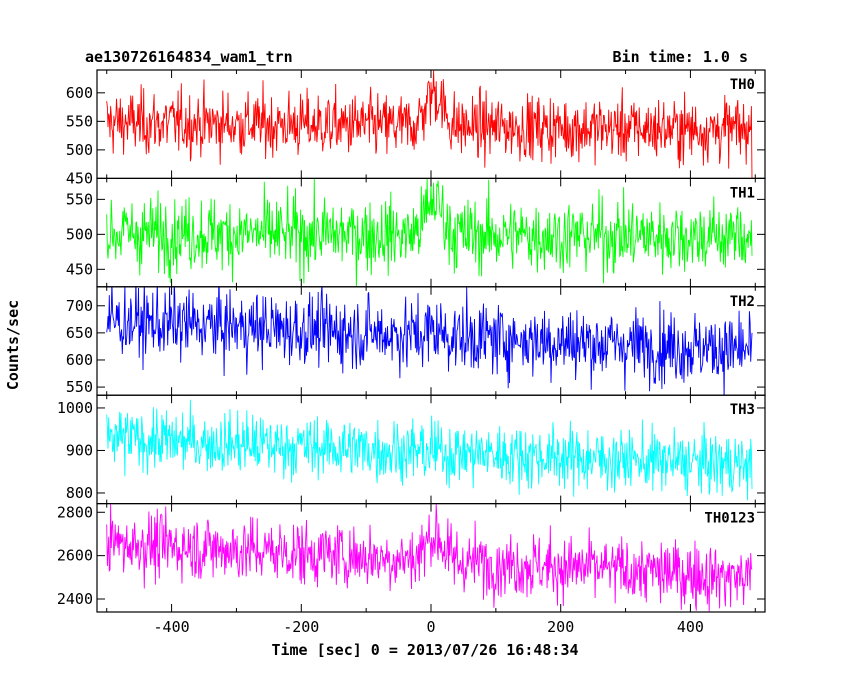  Describe the element at coordinates (680, 57) in the screenshot. I see `bin-time-label: Bin time: 1.0 s` at that location.